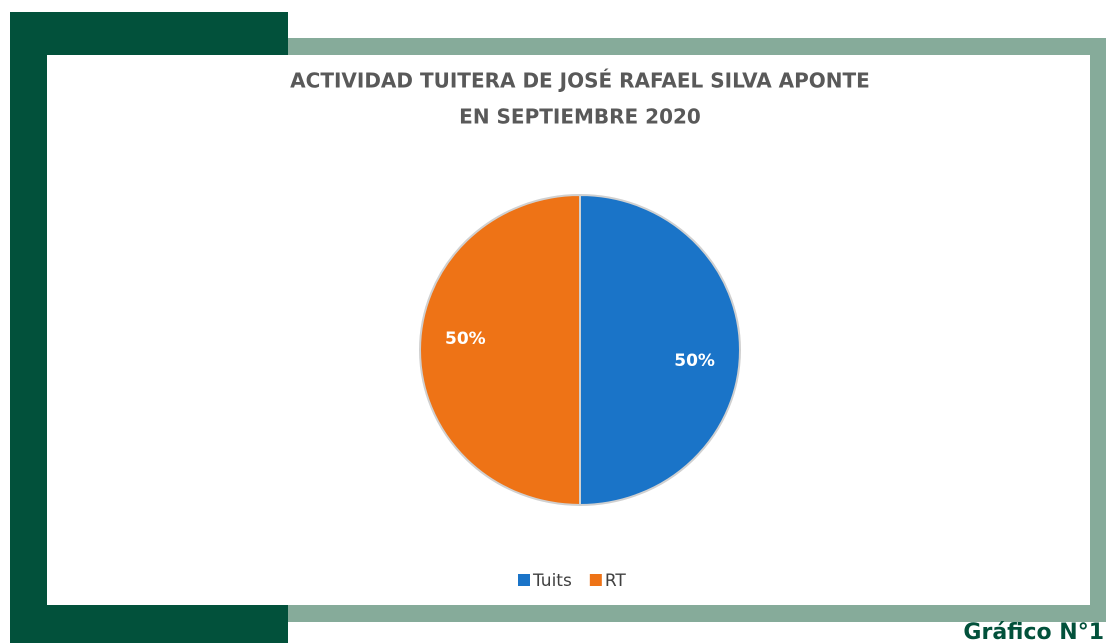  What do you see at coordinates (552, 581) in the screenshot?
I see `legend-label: Tuits` at bounding box center [552, 581].